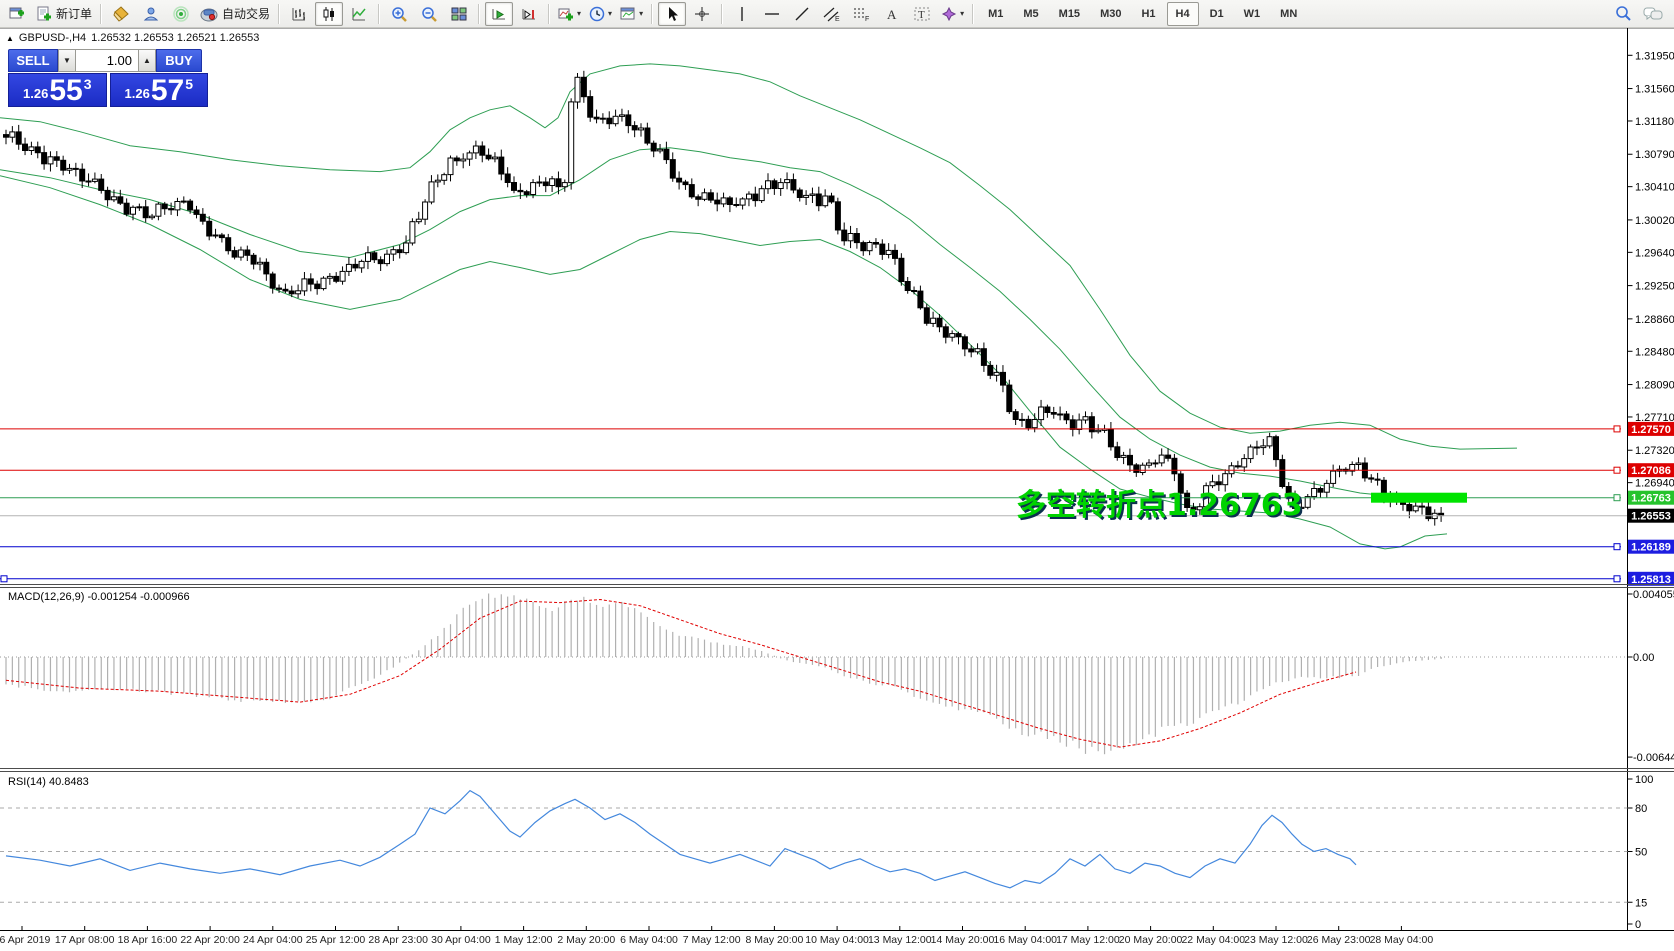 The image size is (1674, 951). Describe the element at coordinates (151, 14) in the screenshot. I see `profiles-icon` at that location.